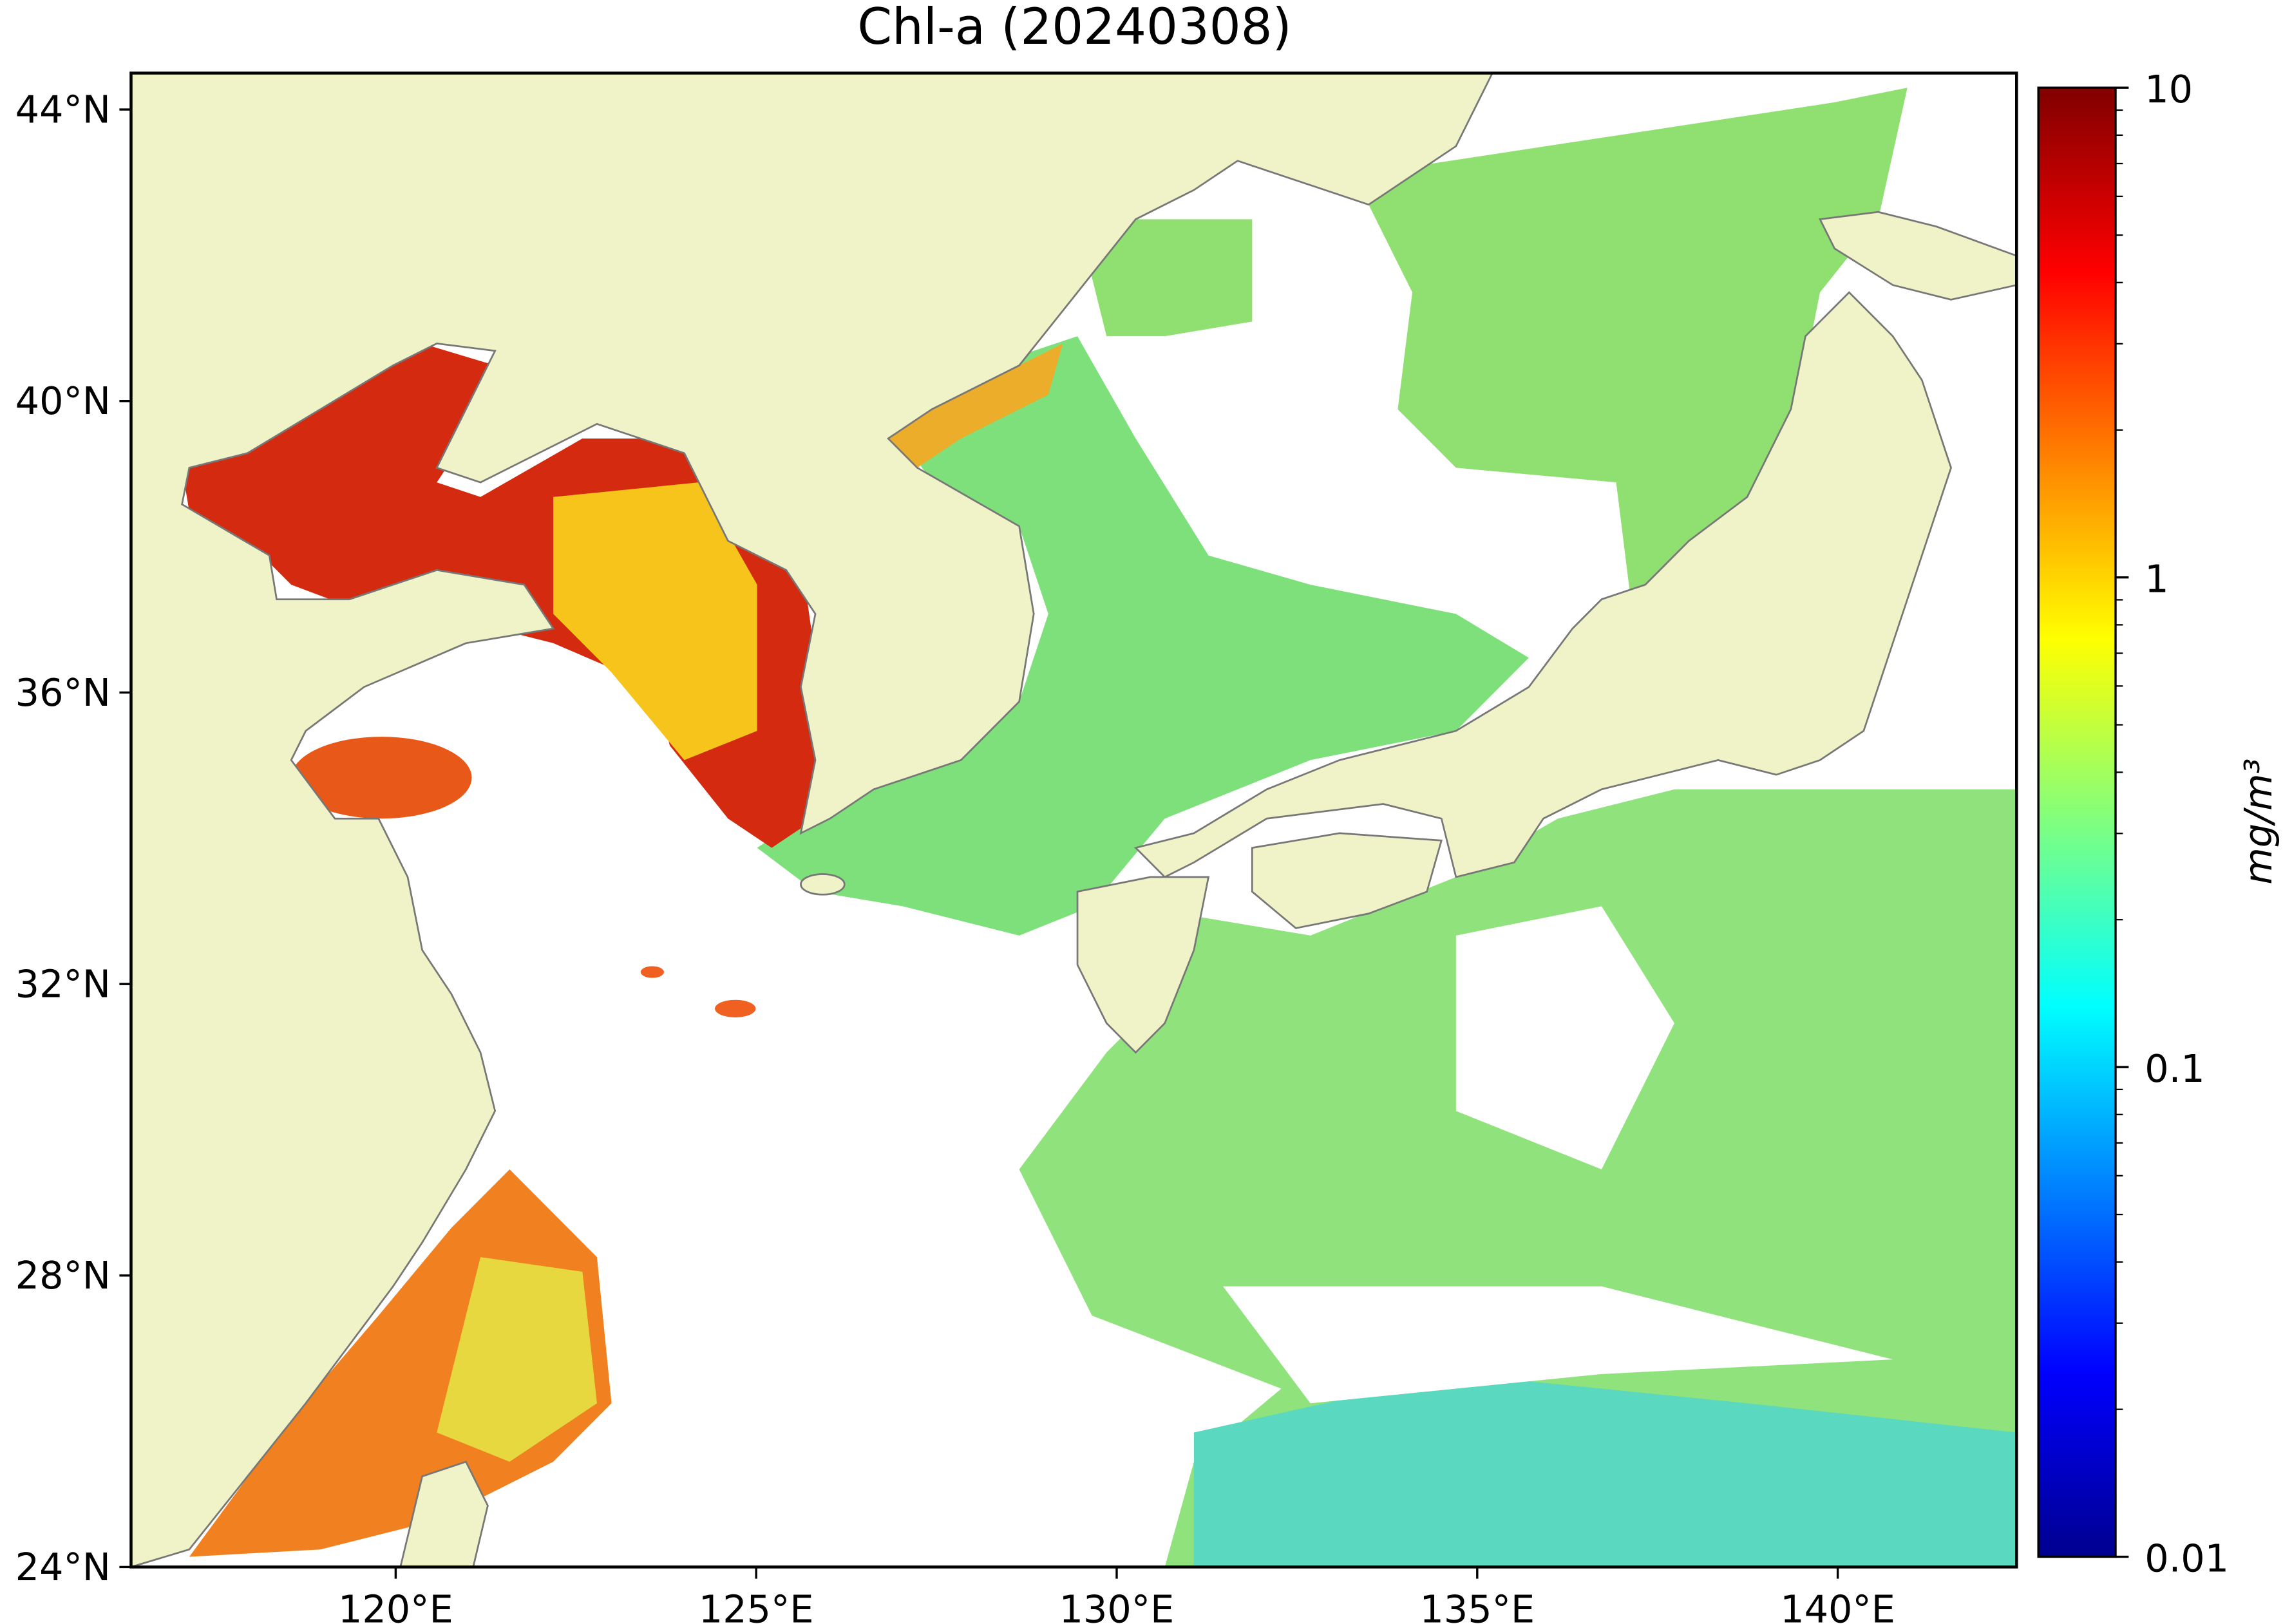  I want to click on chl-china-coast-inner, so click(517, 1359).